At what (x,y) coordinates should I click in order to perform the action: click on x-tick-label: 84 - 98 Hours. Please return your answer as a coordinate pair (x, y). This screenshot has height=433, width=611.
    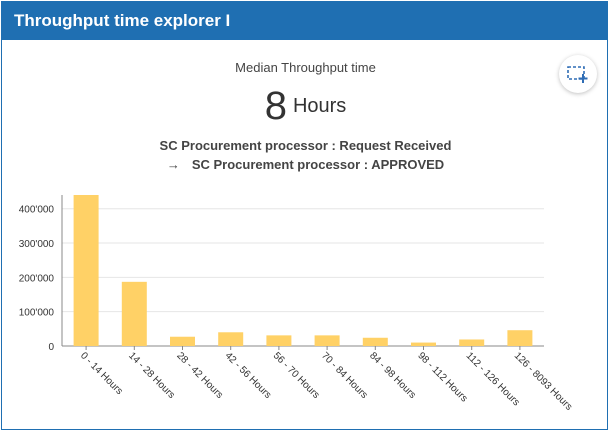
    Looking at the image, I should click on (392, 375).